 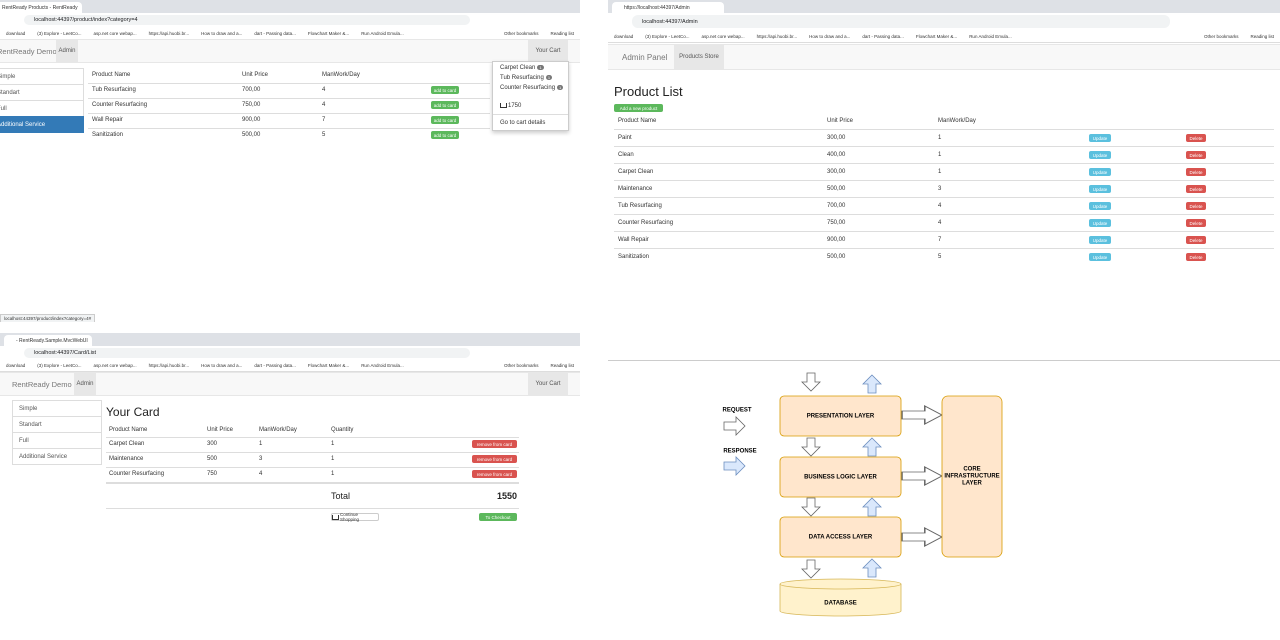 I want to click on browser-tab: https://localhost:44397/Admin, so click(x=668, y=7).